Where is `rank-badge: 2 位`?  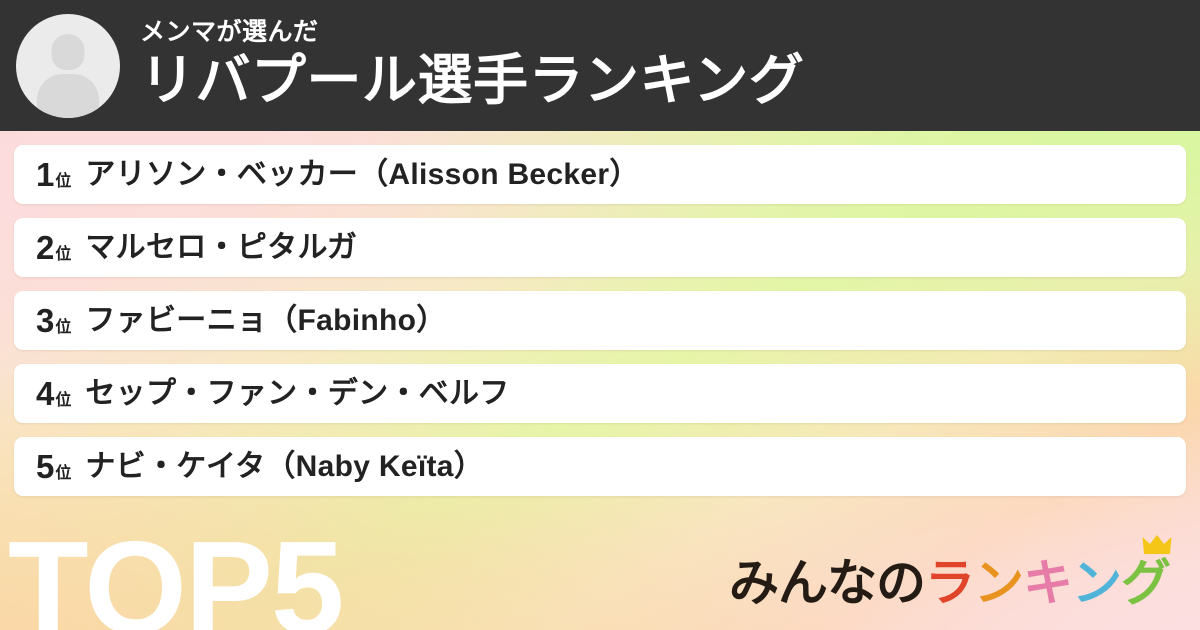
rank-badge: 2 位 is located at coordinates (53, 247).